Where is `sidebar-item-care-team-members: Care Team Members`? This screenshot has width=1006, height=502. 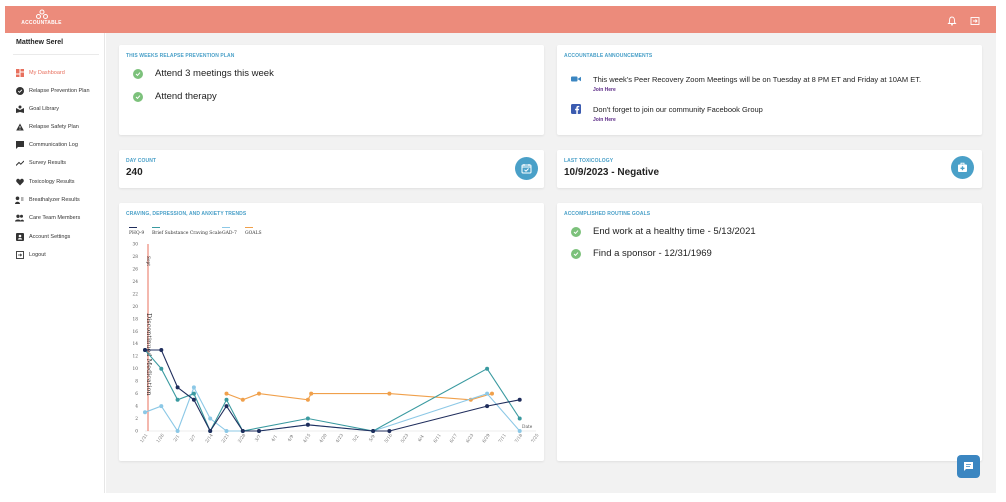 sidebar-item-care-team-members: Care Team Members is located at coordinates (47, 218).